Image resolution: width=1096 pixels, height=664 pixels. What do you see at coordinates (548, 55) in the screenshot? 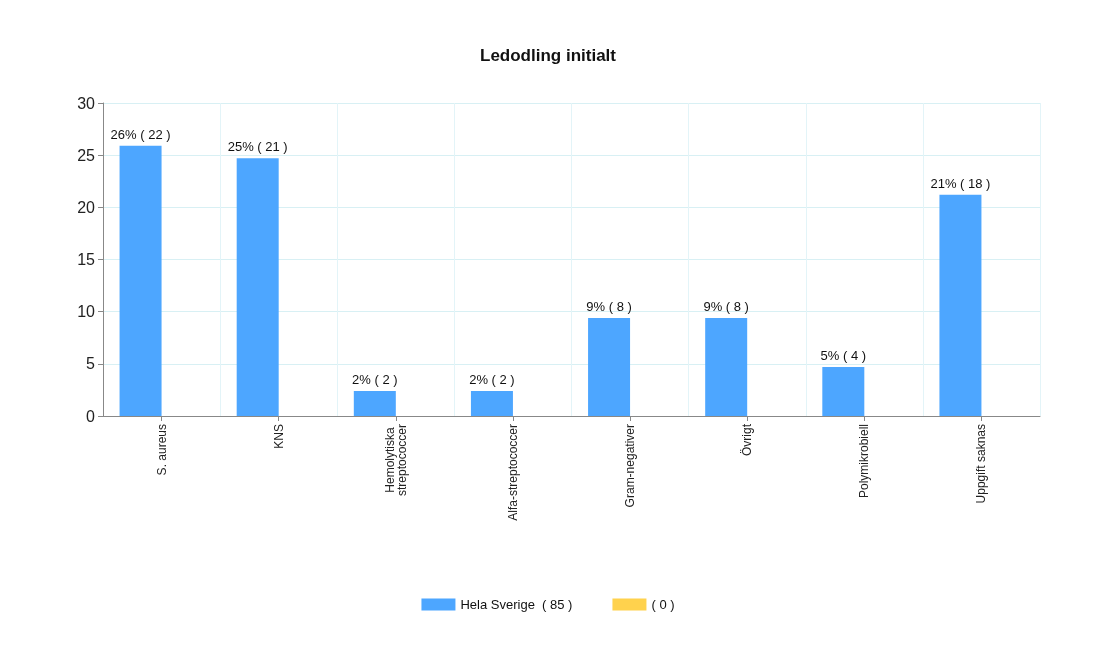
I see `chart-title: Ledodling initialt` at bounding box center [548, 55].